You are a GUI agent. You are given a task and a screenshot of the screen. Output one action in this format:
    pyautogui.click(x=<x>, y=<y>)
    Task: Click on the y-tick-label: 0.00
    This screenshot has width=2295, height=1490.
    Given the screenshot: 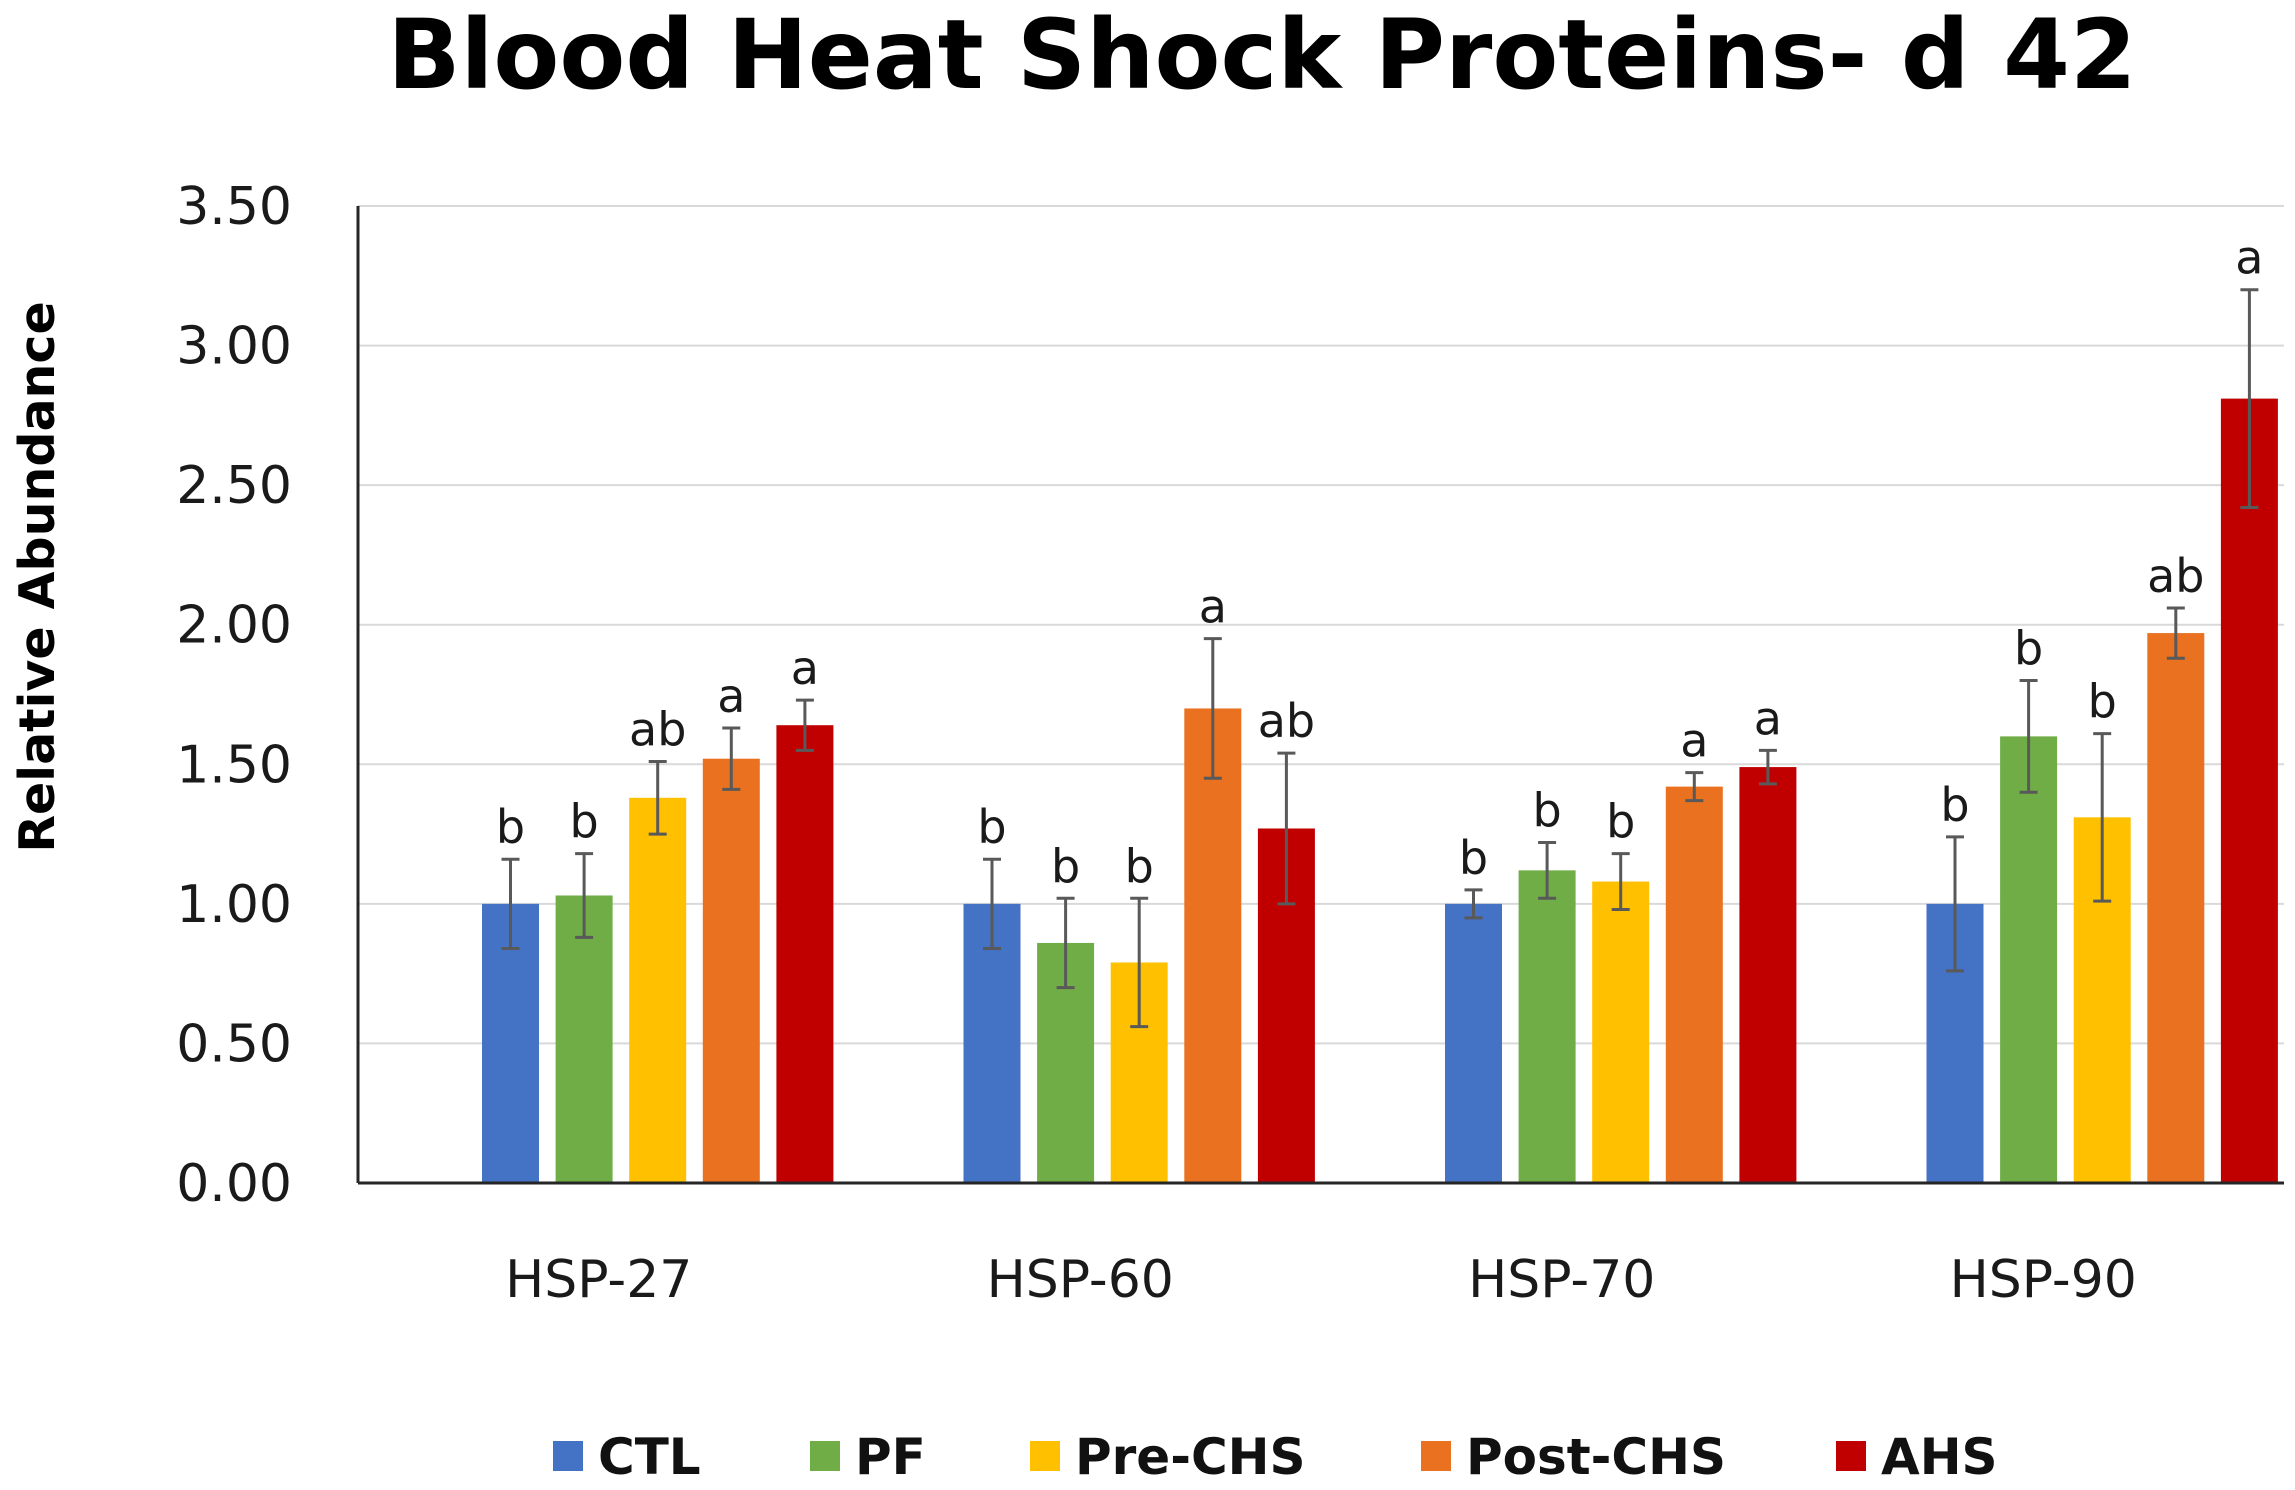 What is the action you would take?
    pyautogui.click(x=234, y=1184)
    